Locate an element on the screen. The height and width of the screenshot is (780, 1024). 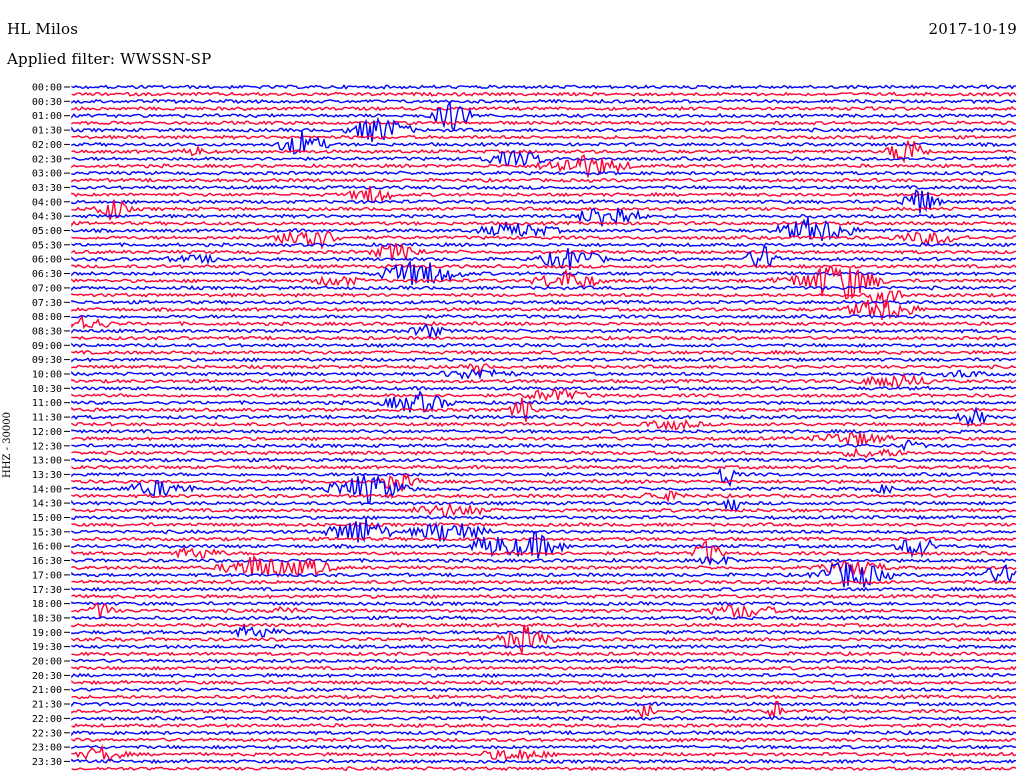
time-tick-label: 10:30 is located at coordinates (47, 389).